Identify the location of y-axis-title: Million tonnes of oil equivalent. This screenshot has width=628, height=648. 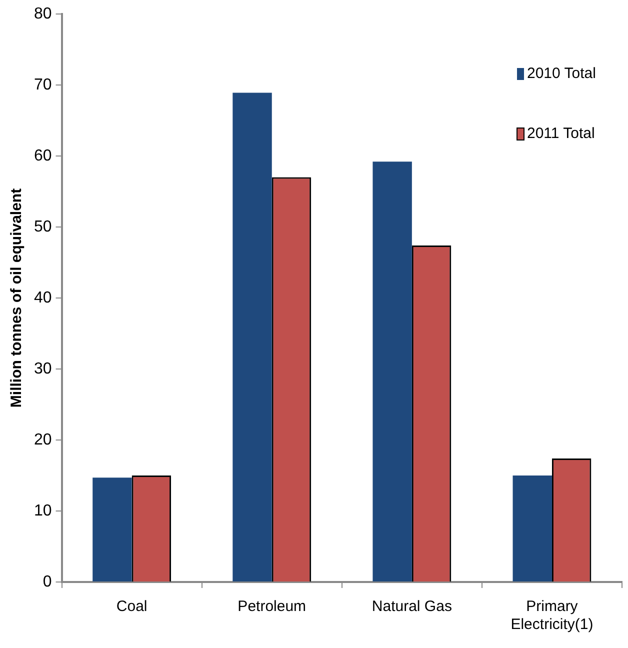
(17, 298).